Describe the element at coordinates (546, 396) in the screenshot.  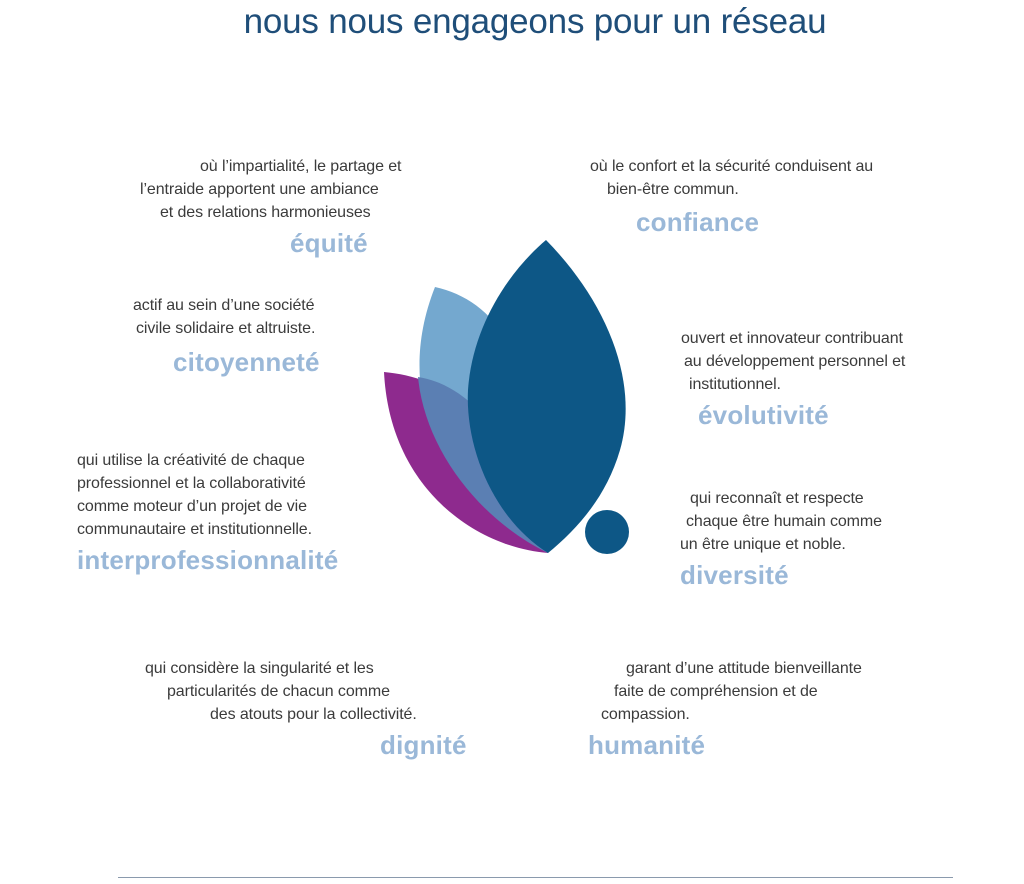
I see `petal-dark-leaf` at that location.